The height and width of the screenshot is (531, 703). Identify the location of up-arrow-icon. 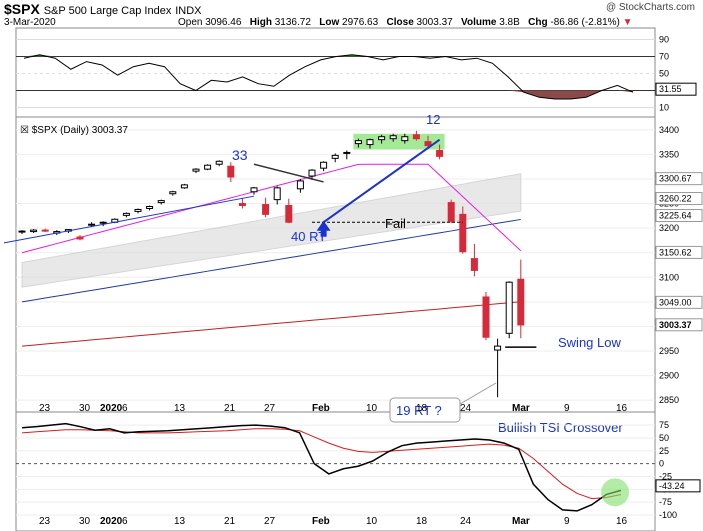
(323, 228).